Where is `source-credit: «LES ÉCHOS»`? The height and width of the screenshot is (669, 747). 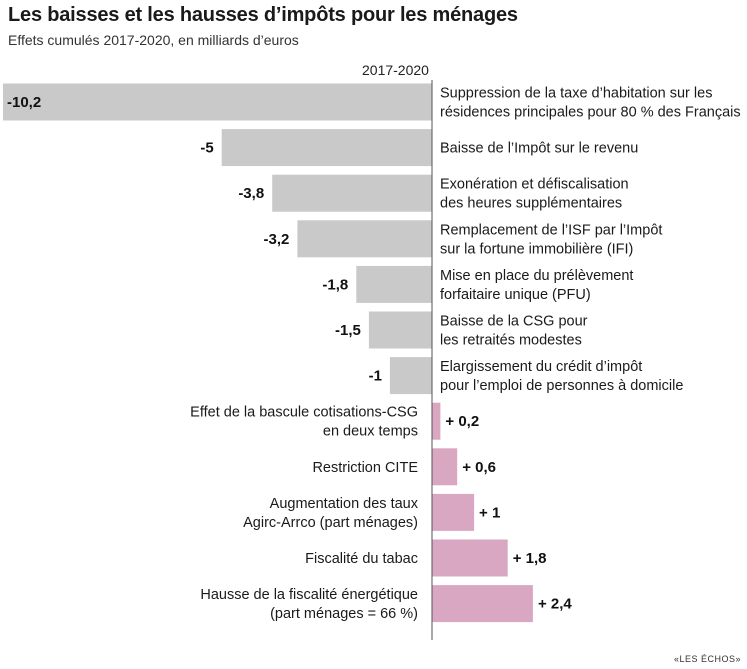
source-credit: «LES ÉCHOS» is located at coordinates (707, 659).